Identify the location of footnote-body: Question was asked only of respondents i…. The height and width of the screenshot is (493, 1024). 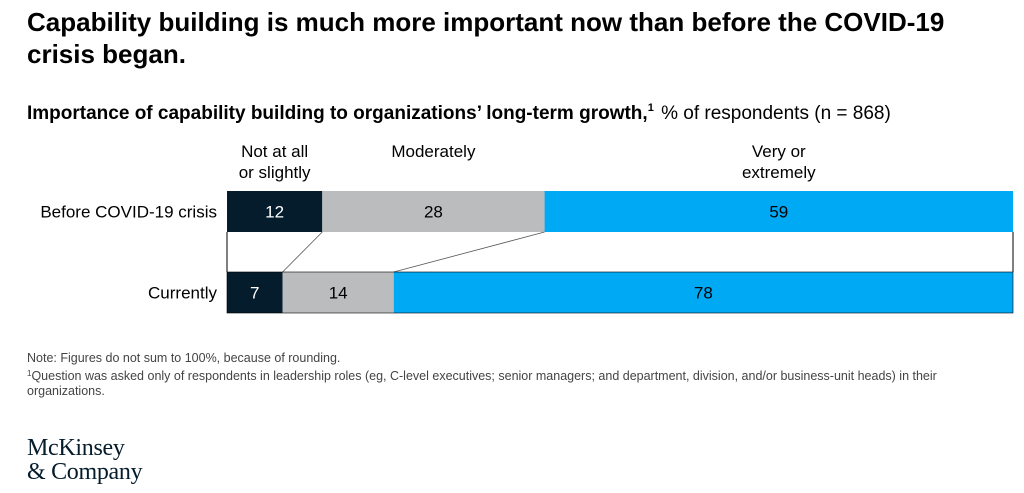
(482, 383).